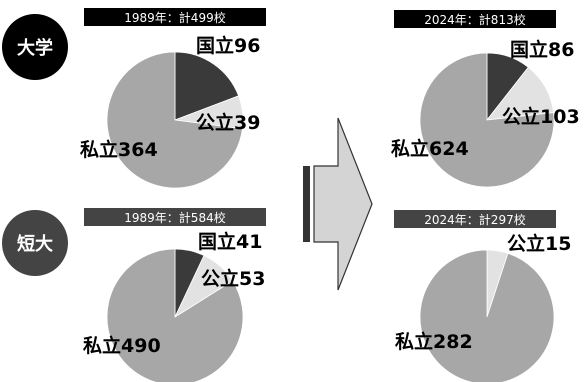 The height and width of the screenshot is (382, 588). I want to click on arrow-tail-bar, so click(306, 204).